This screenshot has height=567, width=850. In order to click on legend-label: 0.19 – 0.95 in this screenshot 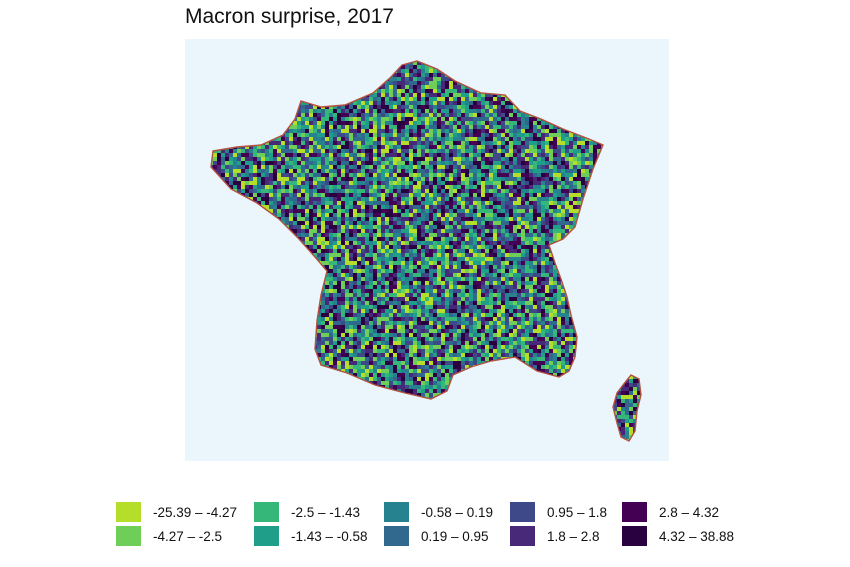, I will do `click(455, 536)`.